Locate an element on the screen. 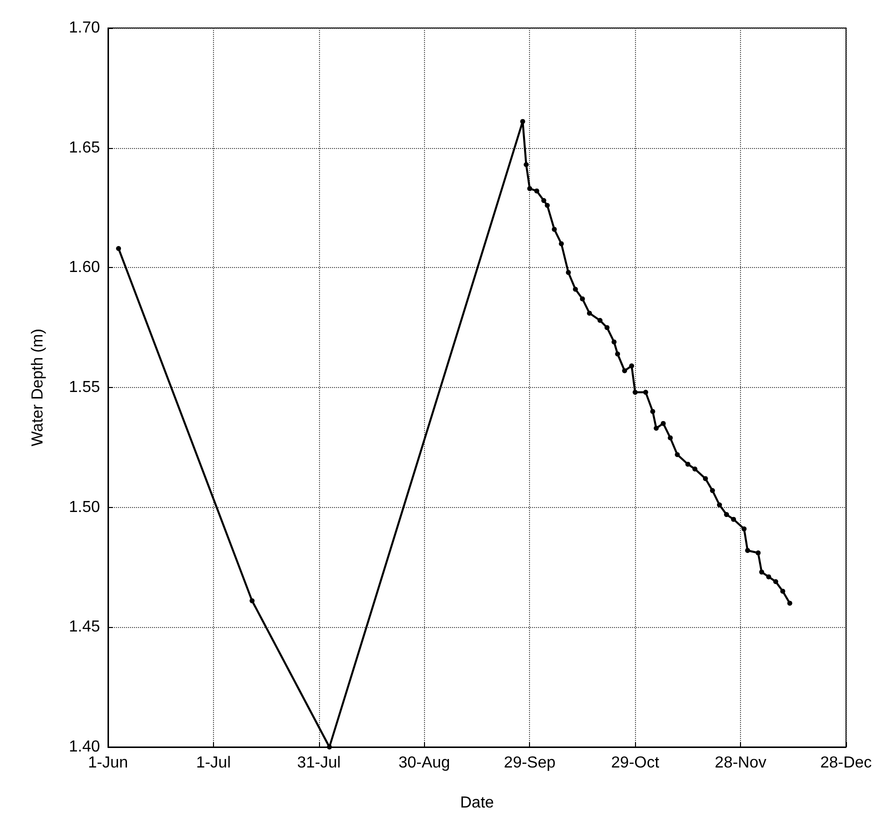 This screenshot has height=835, width=894. y-axis-title: Water Depth (m) is located at coordinates (38, 387).